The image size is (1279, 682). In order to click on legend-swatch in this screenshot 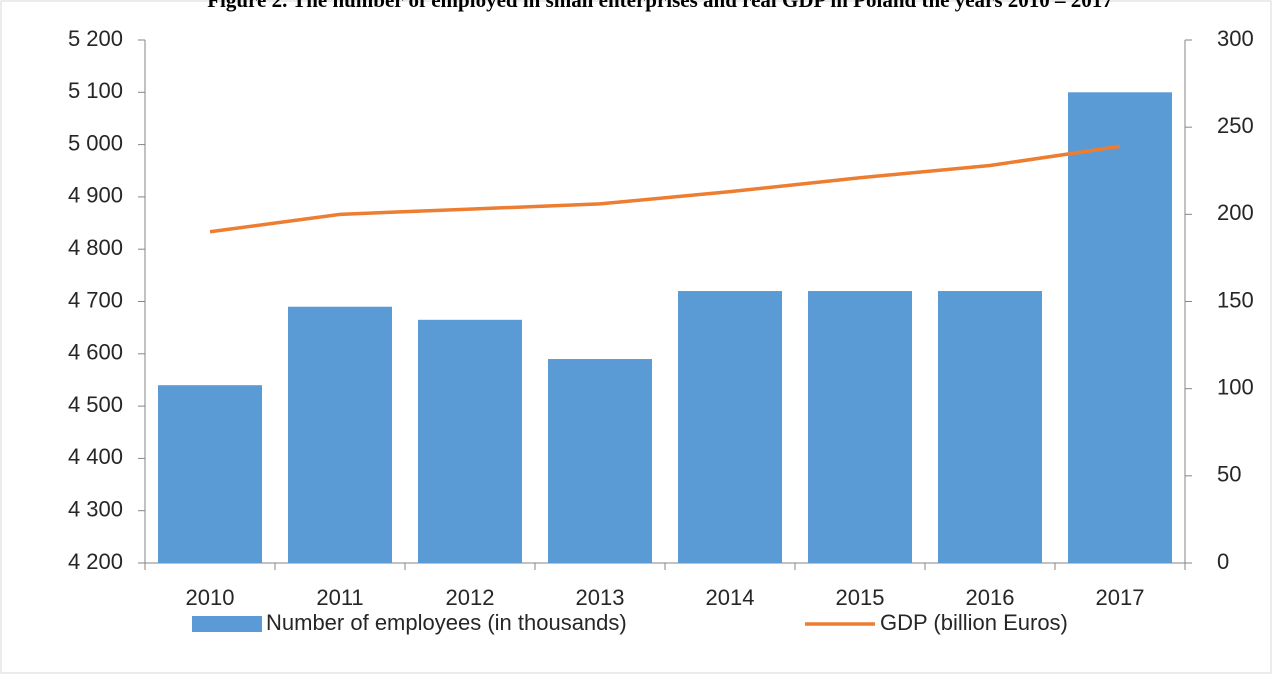, I will do `click(227, 624)`.